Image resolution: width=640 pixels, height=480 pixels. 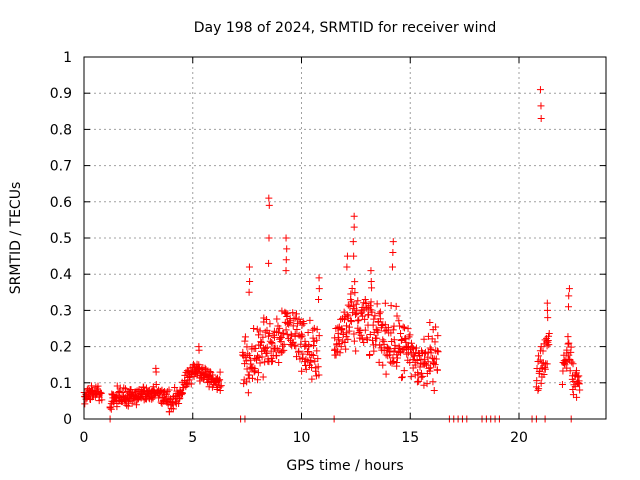 What do you see at coordinates (67, 420) in the screenshot?
I see `y-tick-label: 0` at bounding box center [67, 420].